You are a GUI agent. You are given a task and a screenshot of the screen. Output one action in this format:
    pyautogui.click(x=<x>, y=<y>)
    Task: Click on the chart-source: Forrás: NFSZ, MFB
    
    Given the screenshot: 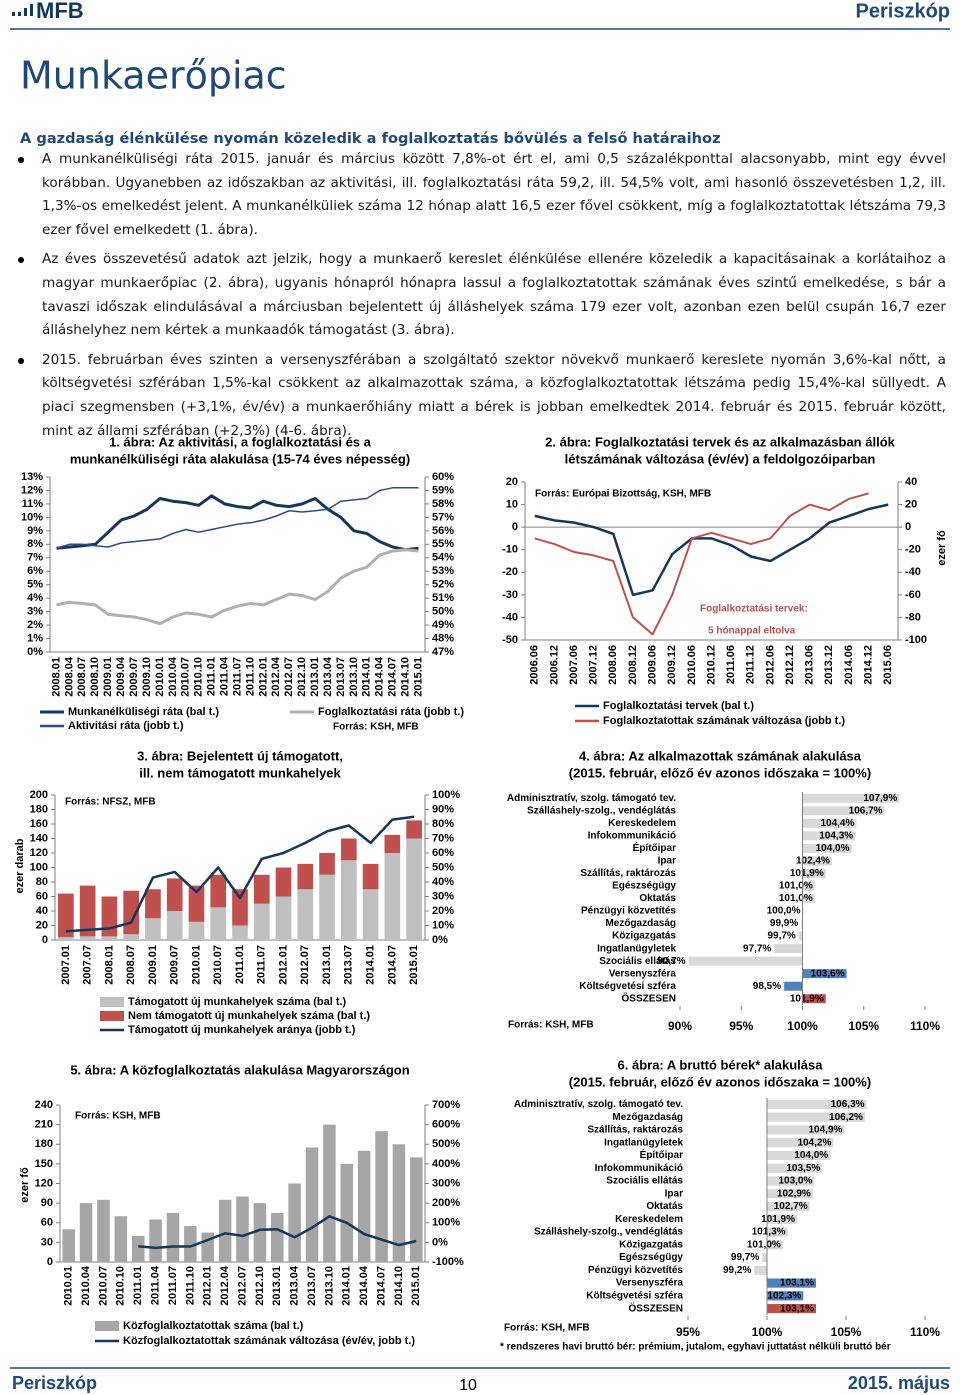 What is the action you would take?
    pyautogui.click(x=110, y=802)
    